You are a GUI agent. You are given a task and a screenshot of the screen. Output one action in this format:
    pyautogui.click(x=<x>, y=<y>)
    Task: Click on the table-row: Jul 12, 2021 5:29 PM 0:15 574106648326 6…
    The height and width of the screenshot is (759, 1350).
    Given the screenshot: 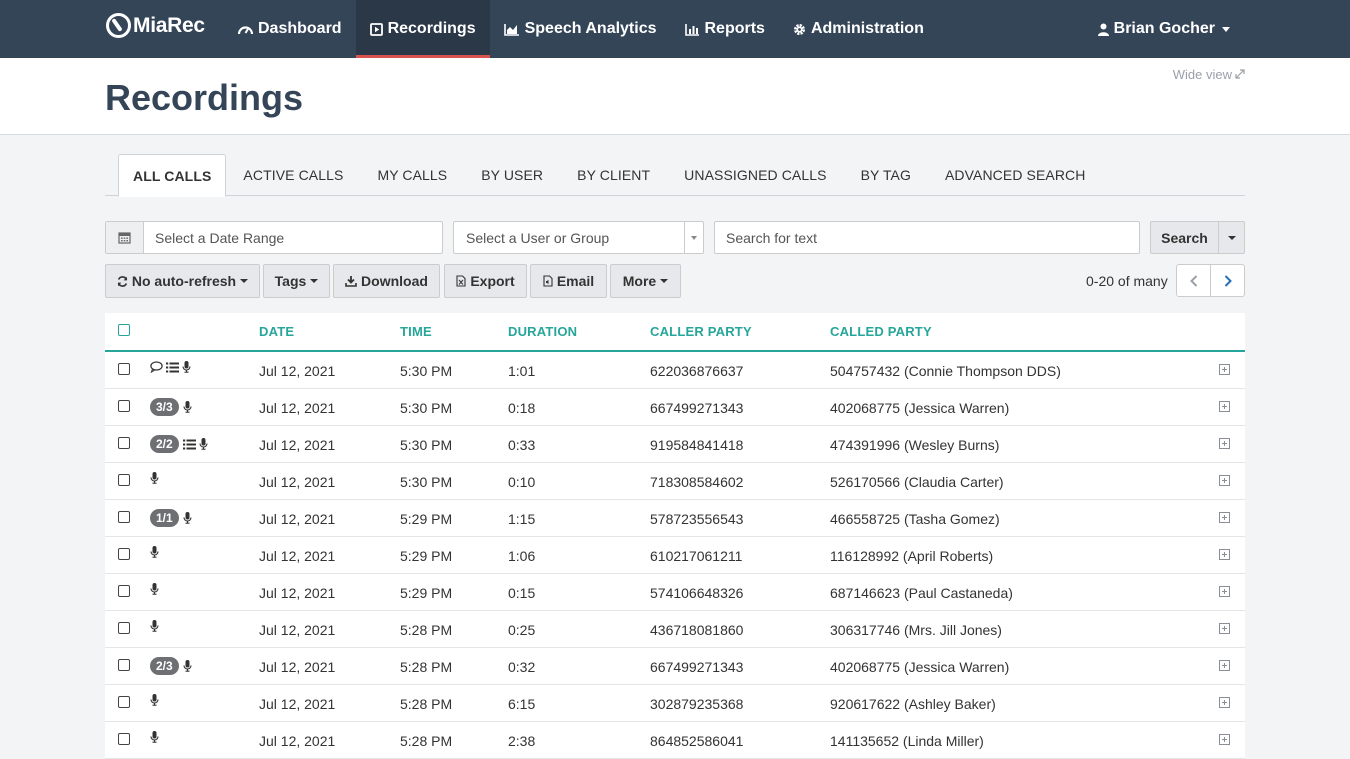 What is the action you would take?
    pyautogui.click(x=675, y=592)
    